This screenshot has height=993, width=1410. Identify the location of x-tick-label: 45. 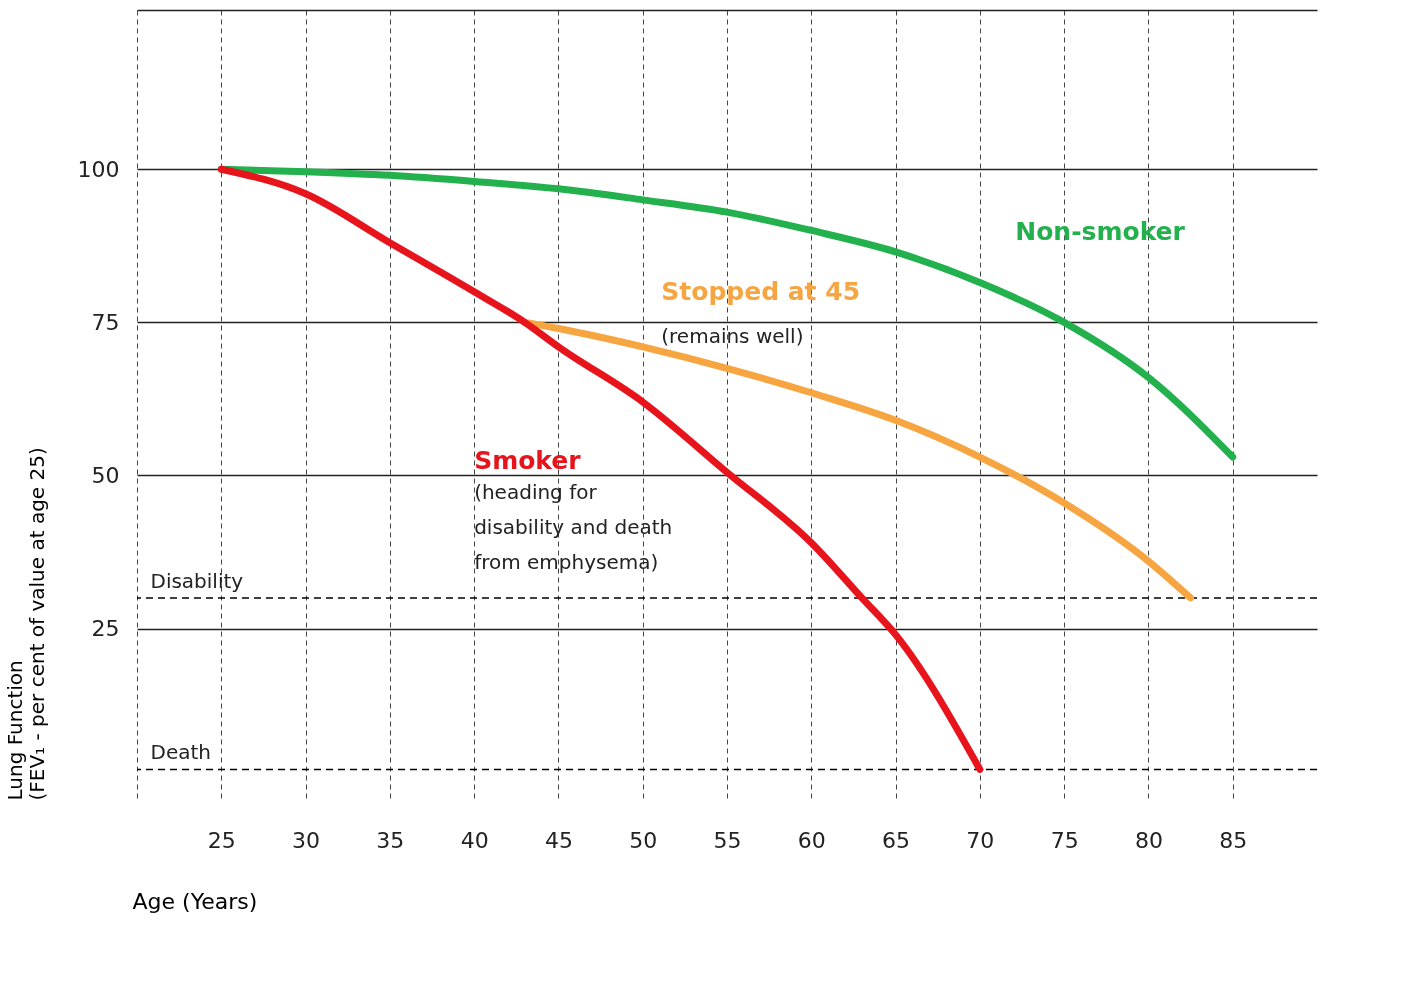
(558, 840).